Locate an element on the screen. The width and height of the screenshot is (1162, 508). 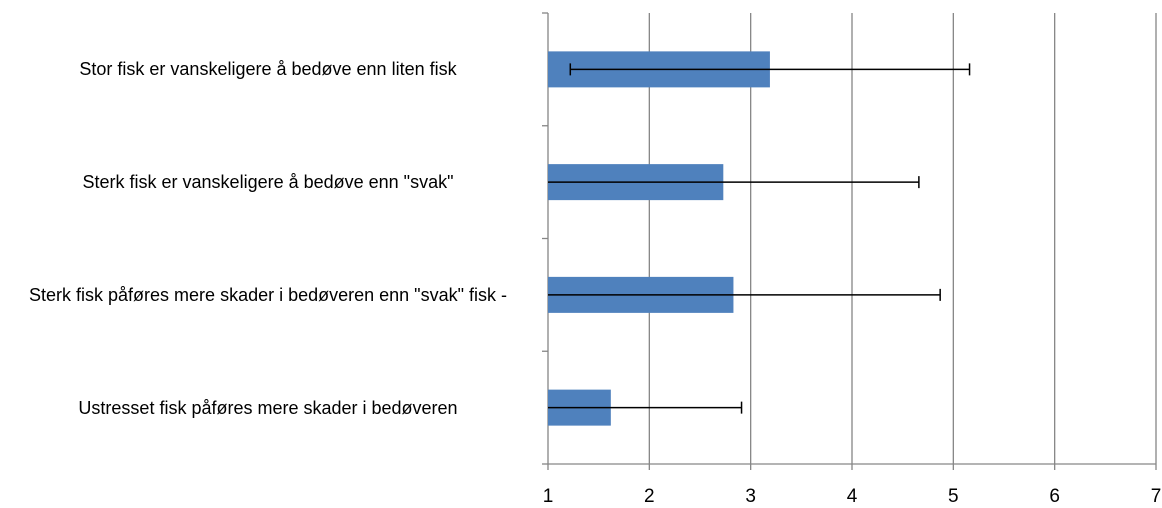
x-tick-label: 1 is located at coordinates (548, 496).